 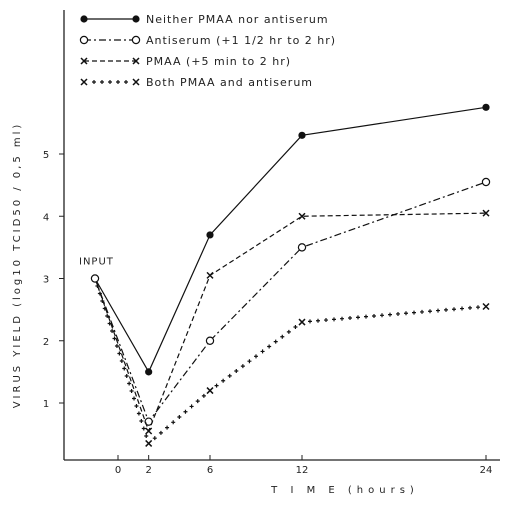 I want to click on legend-label: PMAA (+5 min to 2 hr), so click(x=218, y=61).